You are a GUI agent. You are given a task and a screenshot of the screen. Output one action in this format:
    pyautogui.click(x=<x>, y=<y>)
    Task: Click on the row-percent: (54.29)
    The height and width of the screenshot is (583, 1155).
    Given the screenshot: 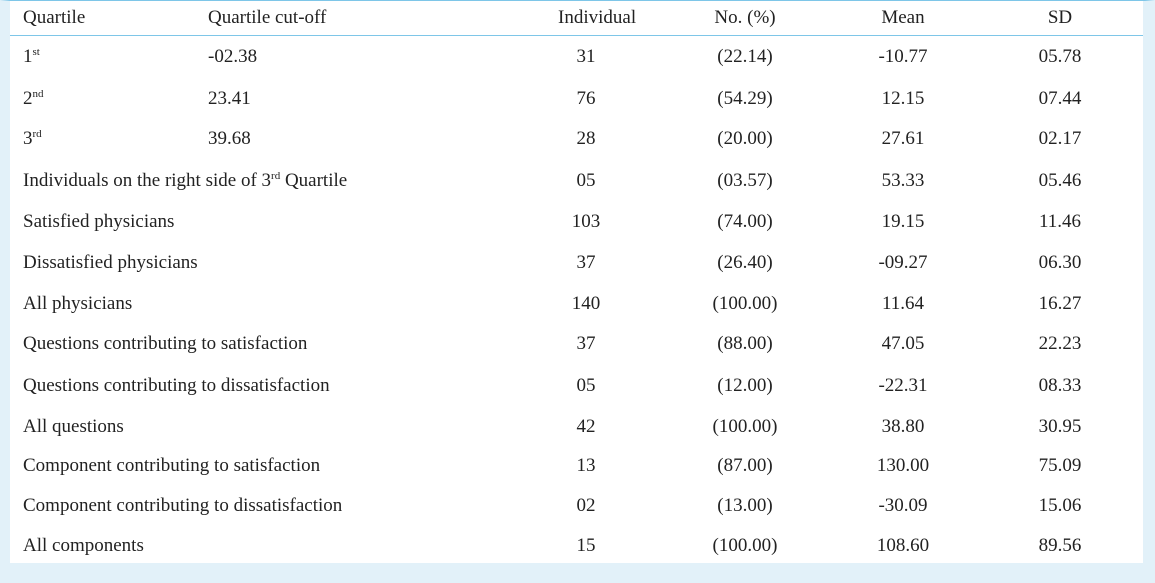 What is the action you would take?
    pyautogui.click(x=745, y=98)
    